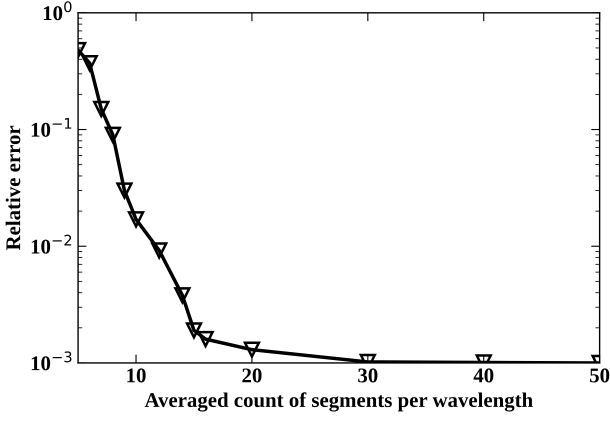 This screenshot has height=427, width=610. Describe the element at coordinates (52, 360) in the screenshot. I see `y-tick-label: 10$^{−3}$` at that location.